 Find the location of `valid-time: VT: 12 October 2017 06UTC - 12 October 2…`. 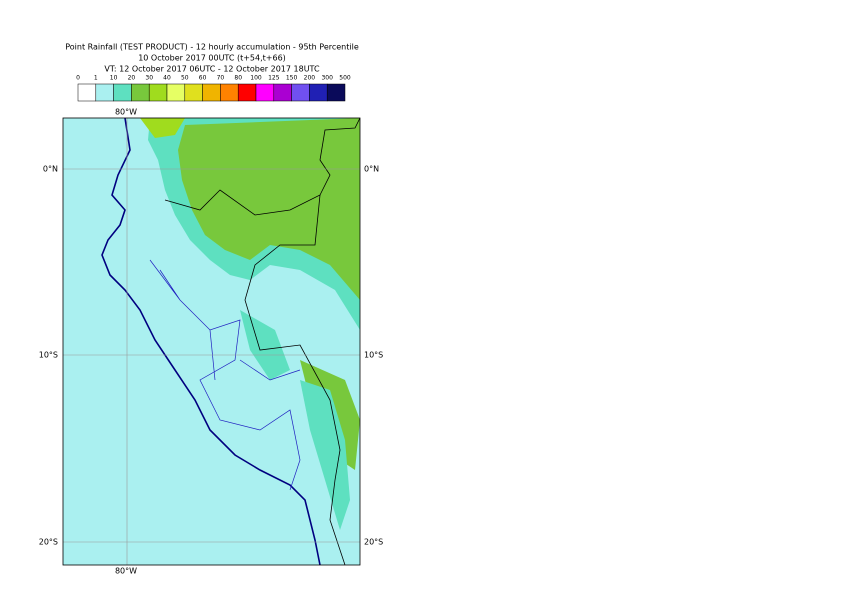

valid-time: VT: 12 October 2017 06UTC - 12 October 2… is located at coordinates (212, 69).